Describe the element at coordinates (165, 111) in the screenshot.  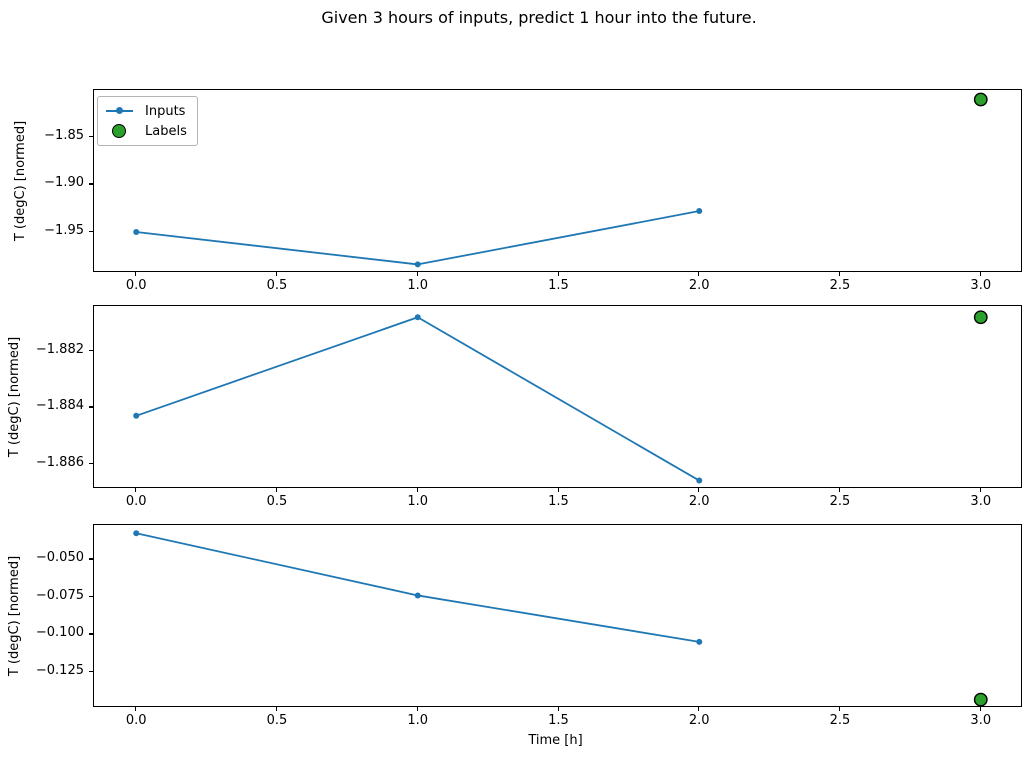
I see `legend-label: Inputs` at that location.